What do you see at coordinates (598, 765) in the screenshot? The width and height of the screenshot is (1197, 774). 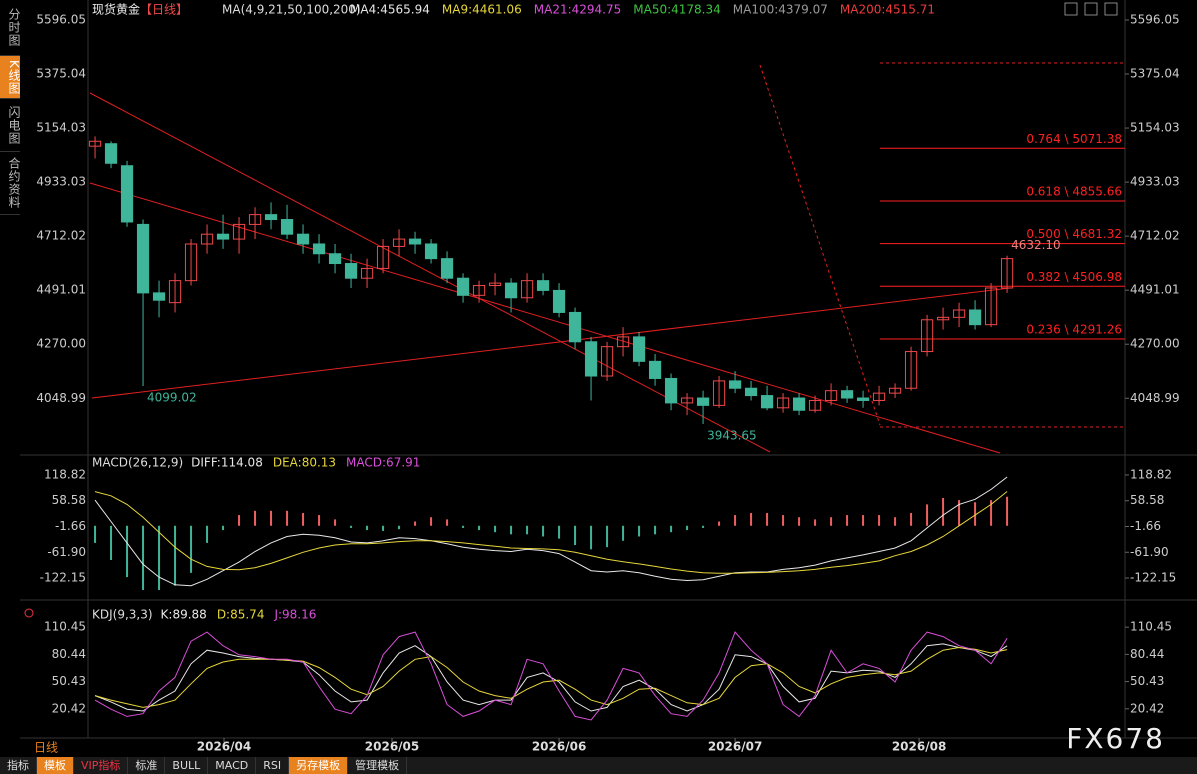 I see `tool-bar: 指标 模板 VIP指标 标准 BULL MACD RSI 另存模板 管理模板` at bounding box center [598, 765].